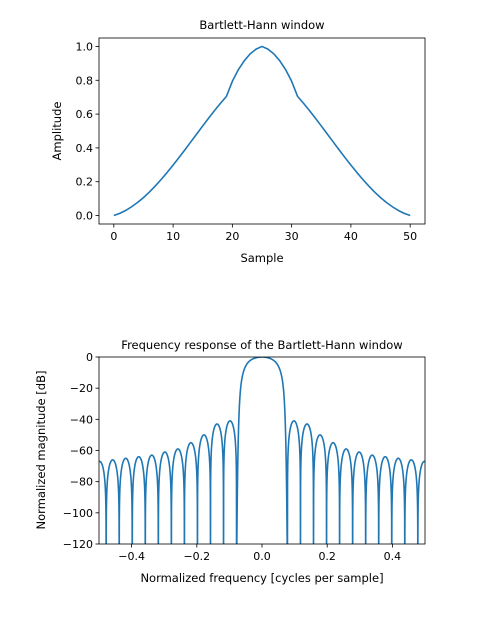  I want to click on window-chart-xtick-label: 40, so click(351, 236).